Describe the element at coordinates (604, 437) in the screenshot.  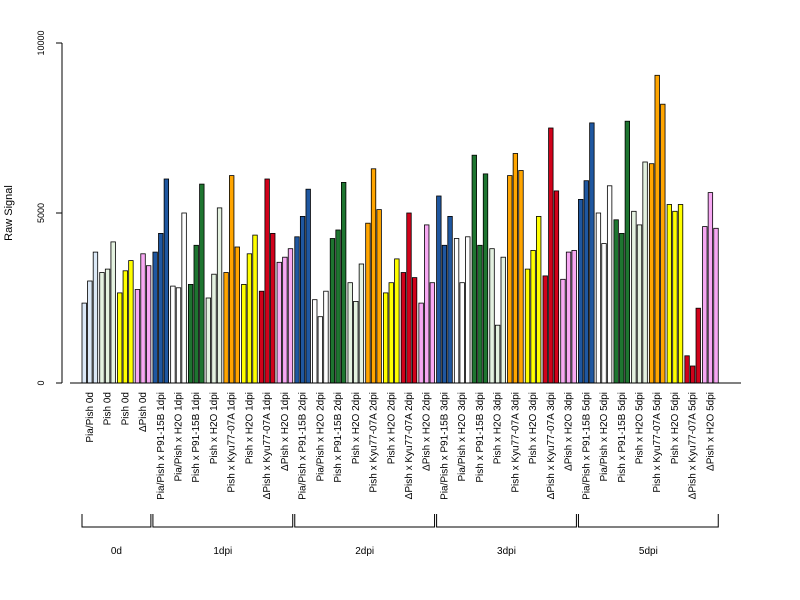
I see `x-tick-label: Pia/Pish x H2O 5dpi` at that location.